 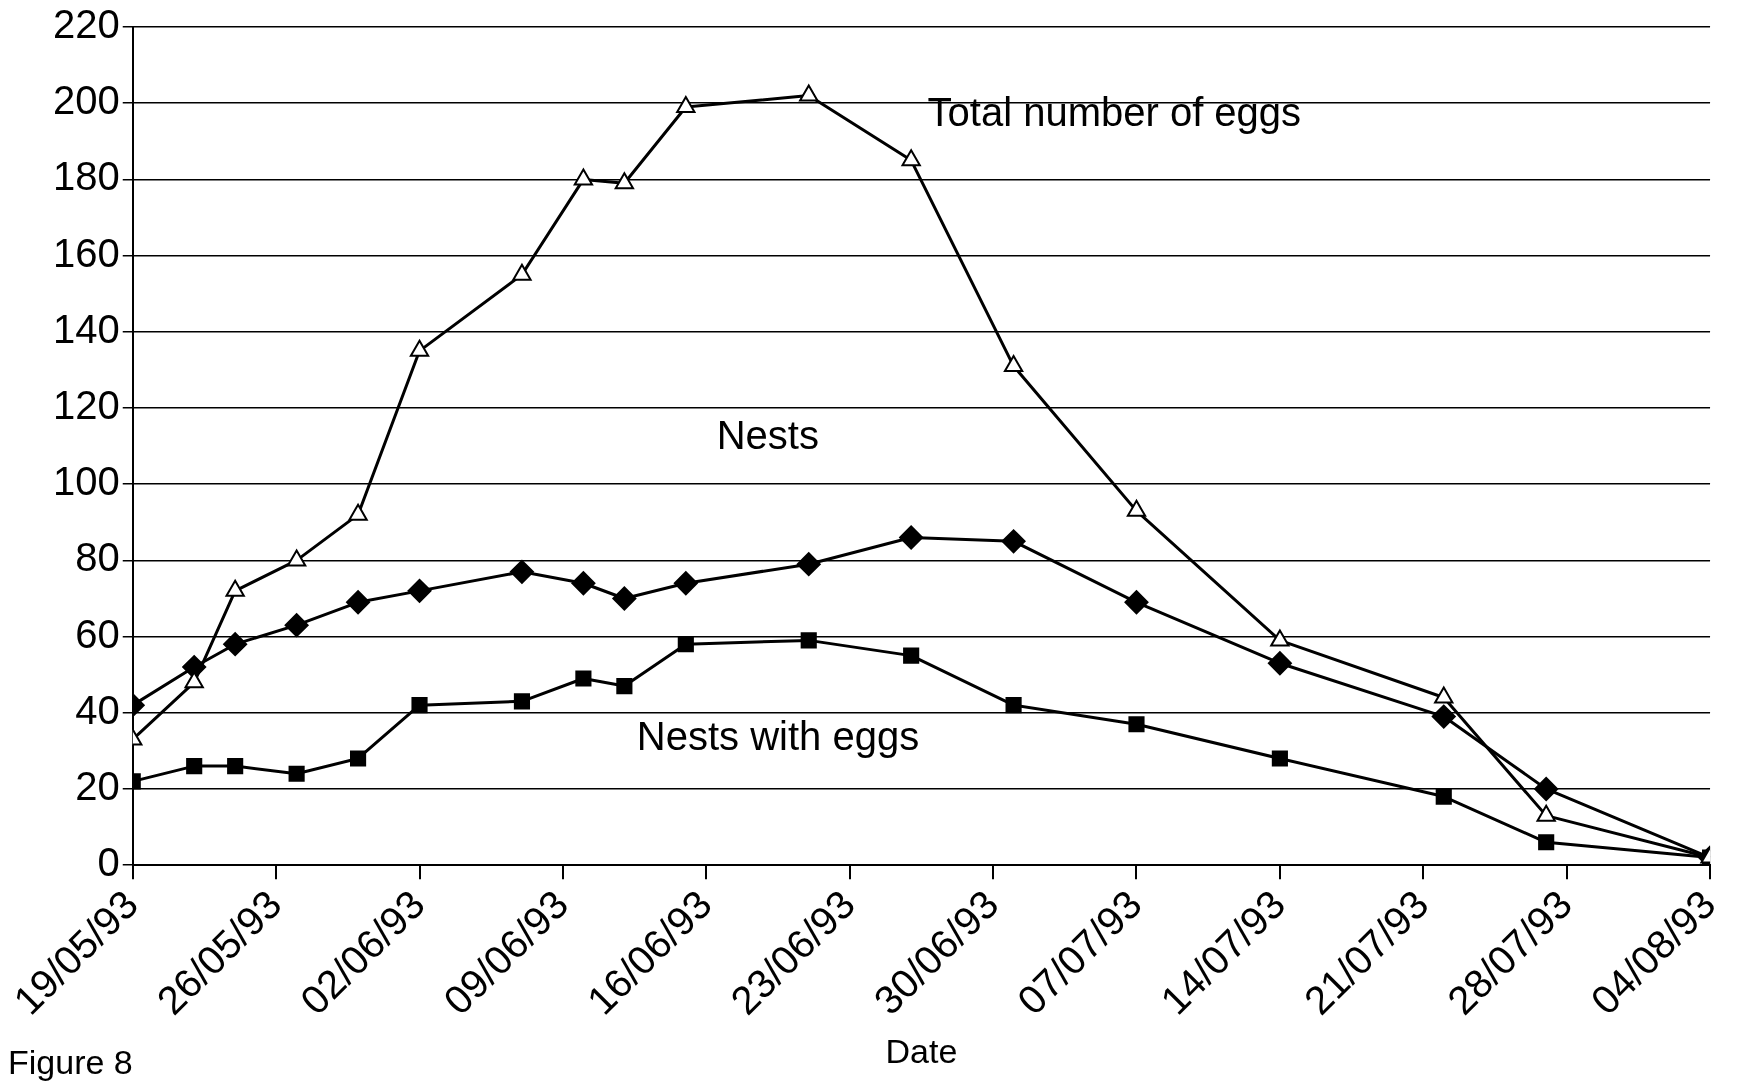 What do you see at coordinates (86, 24) in the screenshot?
I see `y-tick-label: 220` at bounding box center [86, 24].